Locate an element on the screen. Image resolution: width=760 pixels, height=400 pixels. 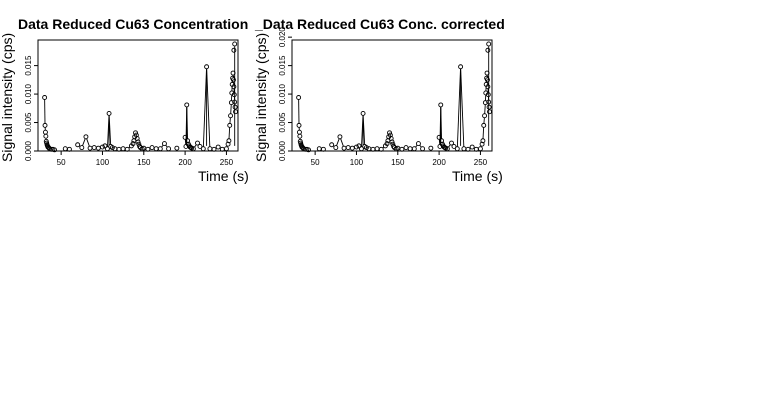
y-tick-label: 0.015 is located at coordinates (282, 65).